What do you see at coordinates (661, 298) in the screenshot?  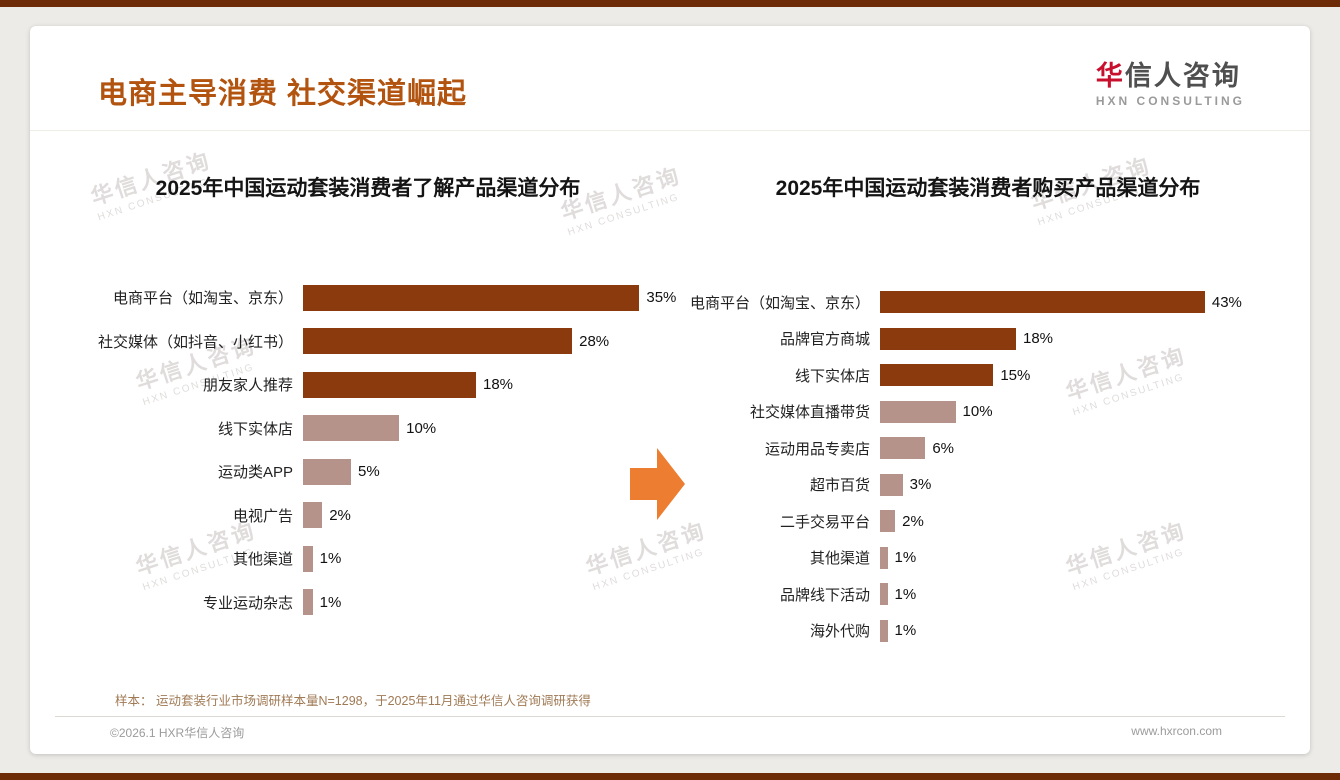 I see `value-label: 35%` at bounding box center [661, 298].